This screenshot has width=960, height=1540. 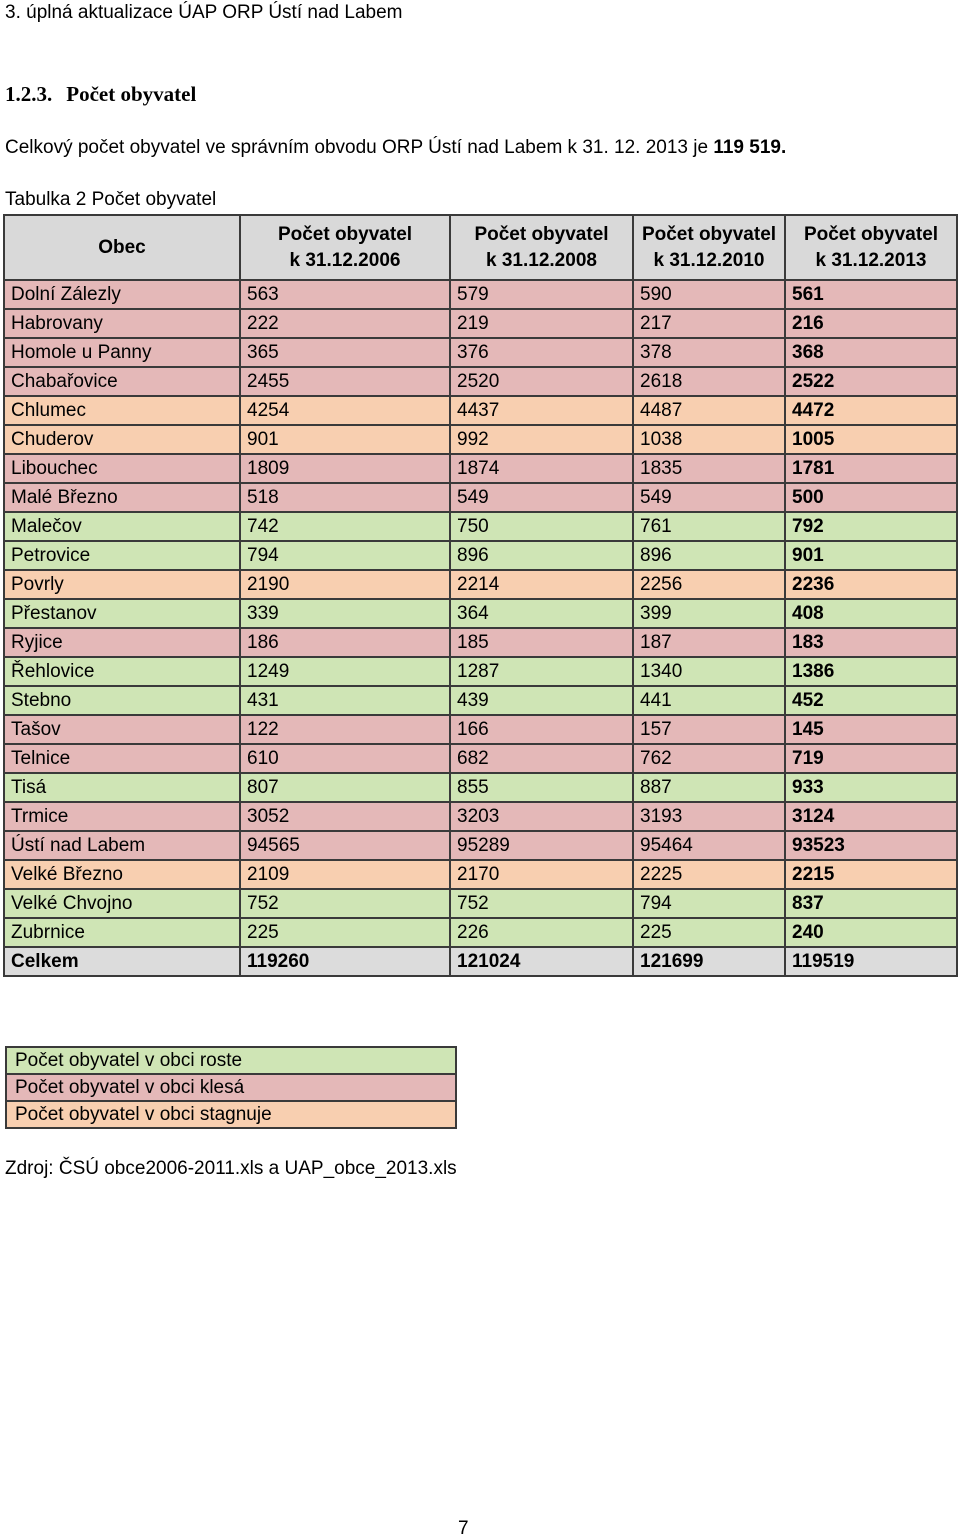 I want to click on table-row: Povrly 2190 2214 2256 2236, so click(x=480, y=584).